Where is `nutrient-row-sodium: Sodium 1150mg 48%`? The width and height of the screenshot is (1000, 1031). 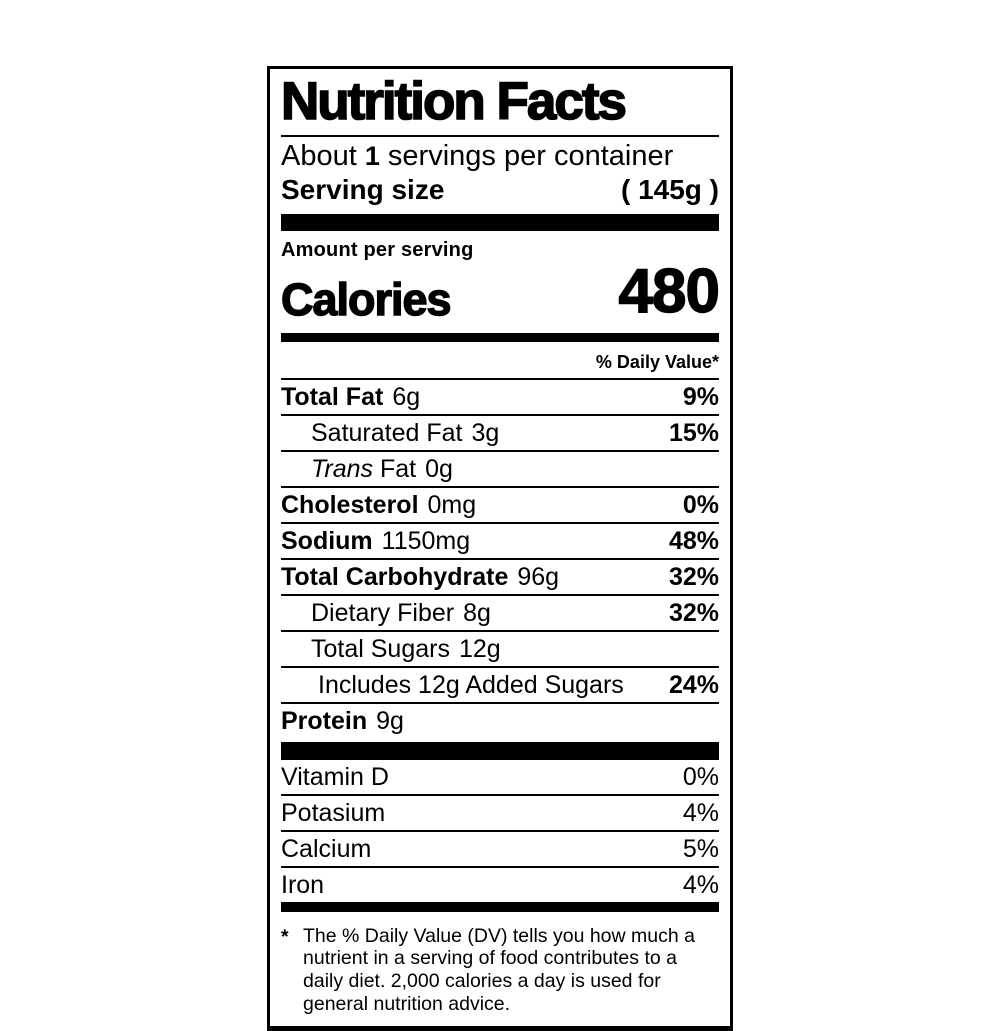 nutrient-row-sodium: Sodium 1150mg 48% is located at coordinates (500, 539).